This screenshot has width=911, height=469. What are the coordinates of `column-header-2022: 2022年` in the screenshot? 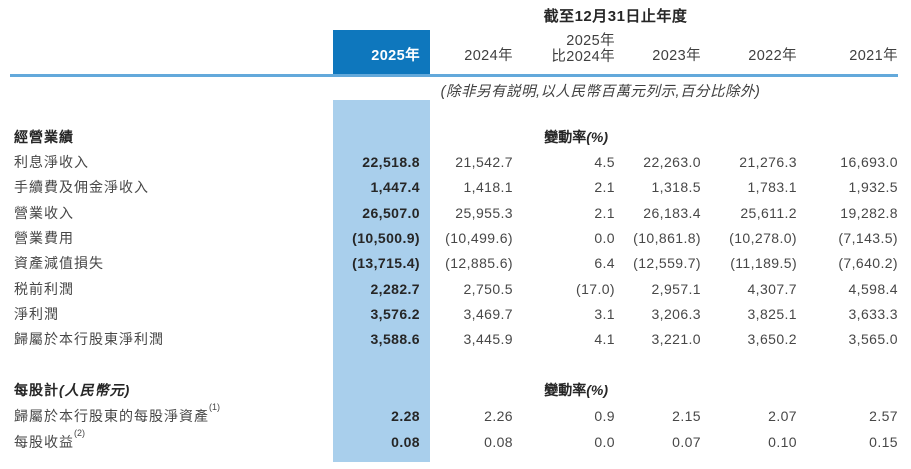 It's located at (749, 52).